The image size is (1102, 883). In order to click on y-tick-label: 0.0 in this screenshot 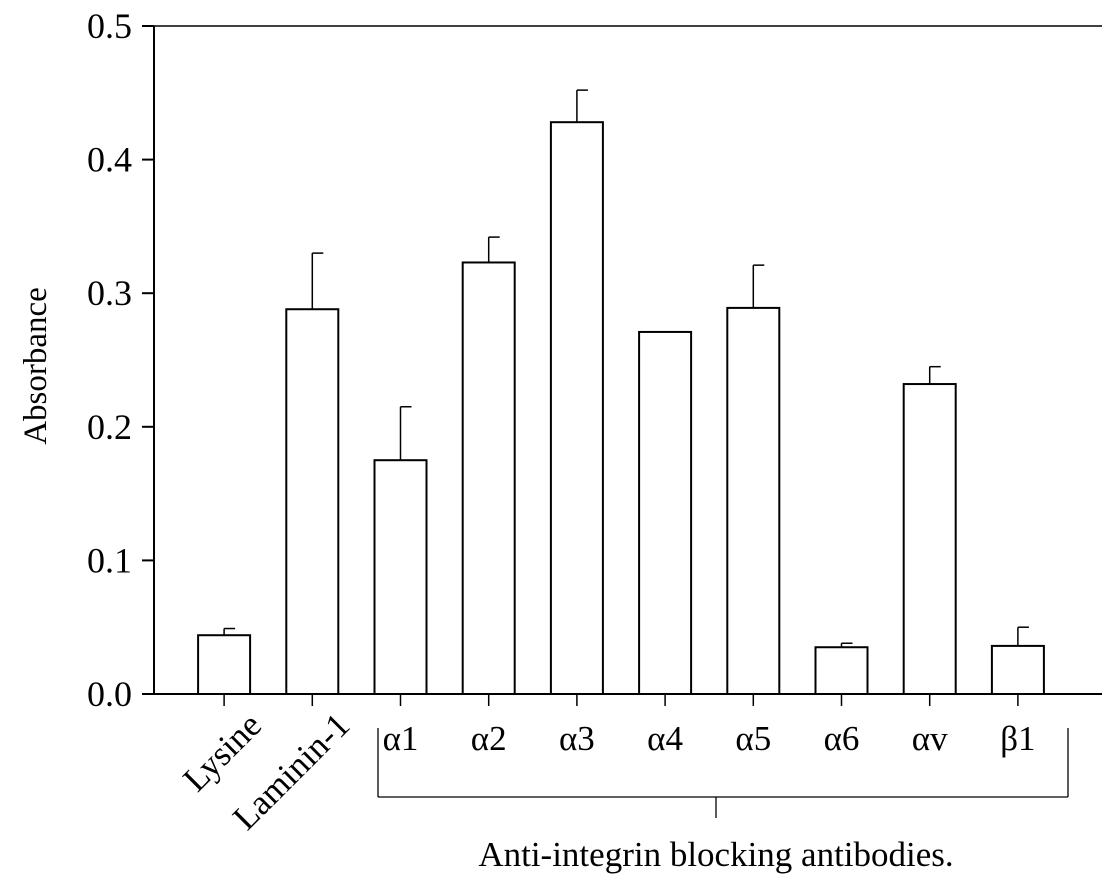, I will do `click(109, 694)`.